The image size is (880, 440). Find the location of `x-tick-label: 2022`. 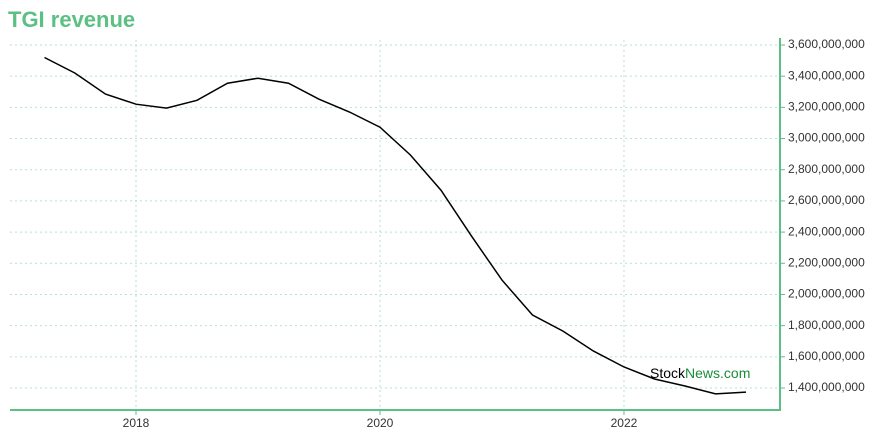

x-tick-label: 2022 is located at coordinates (624, 423).